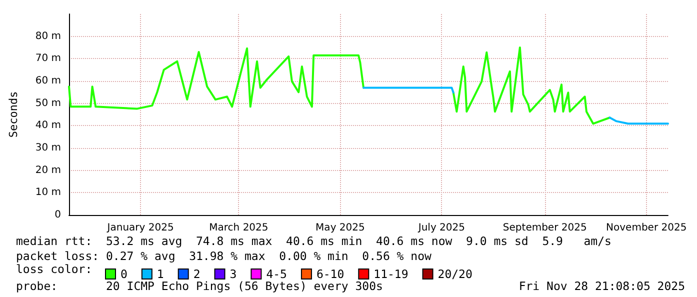  I want to click on legend-label: 3, so click(233, 274).